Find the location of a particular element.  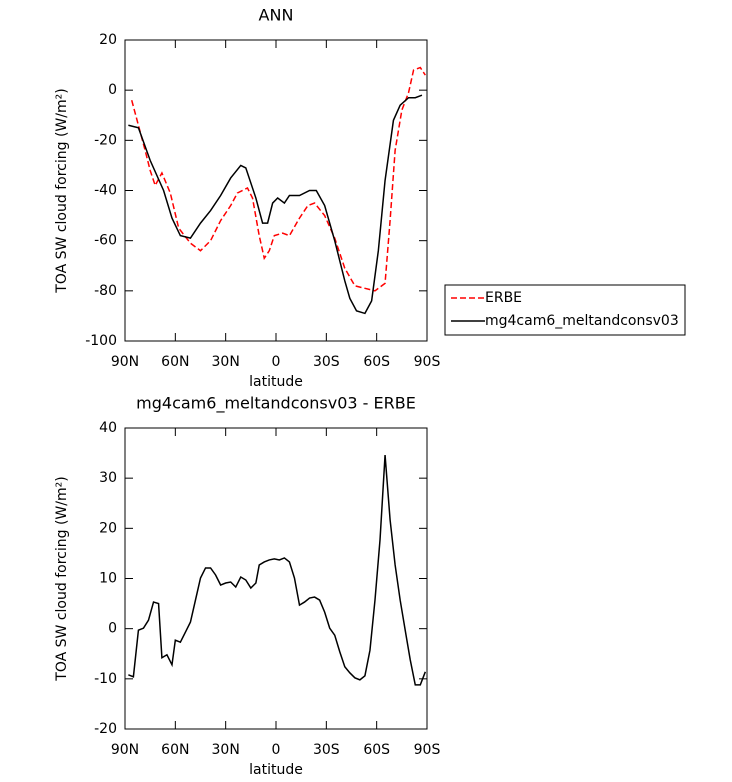

y-tick-label: 40 is located at coordinates (108, 428).